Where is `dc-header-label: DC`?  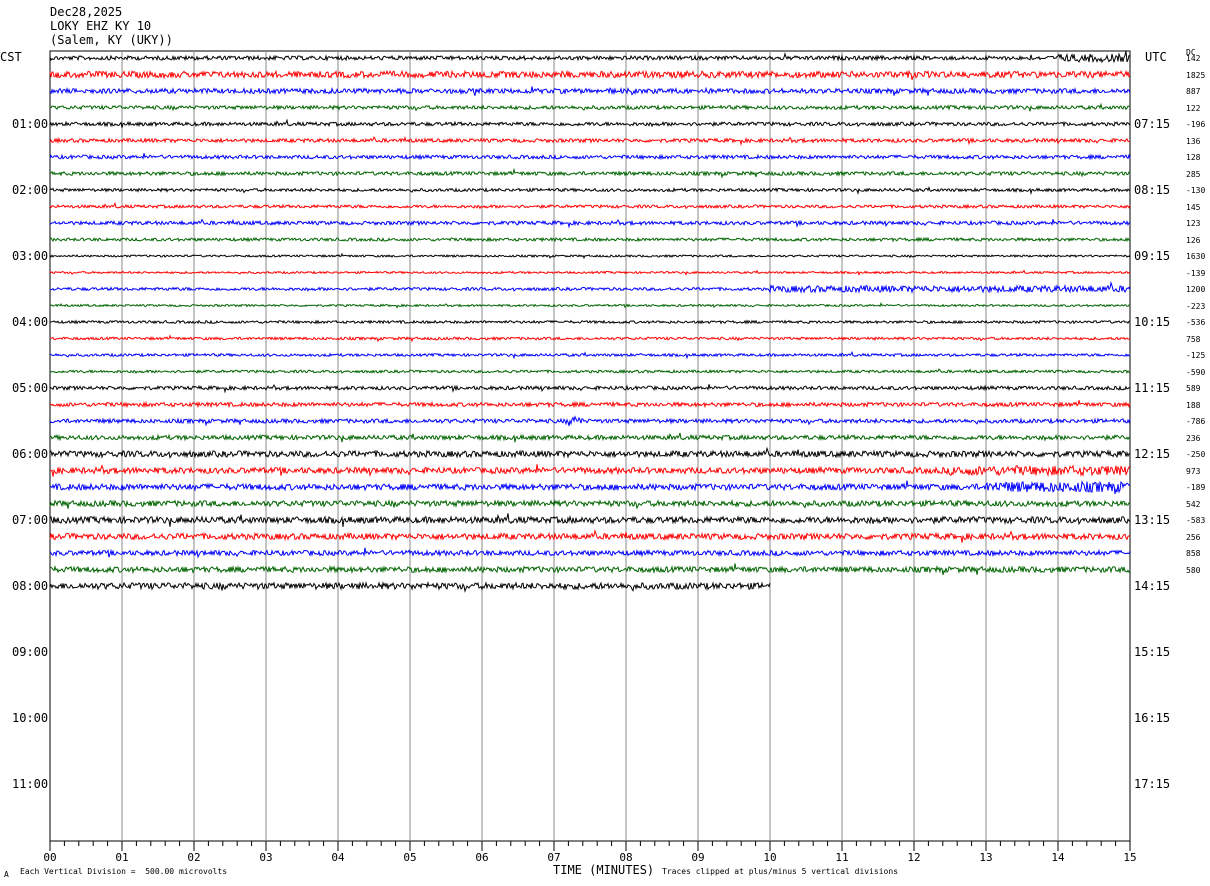
dc-header-label: DC is located at coordinates (1191, 52).